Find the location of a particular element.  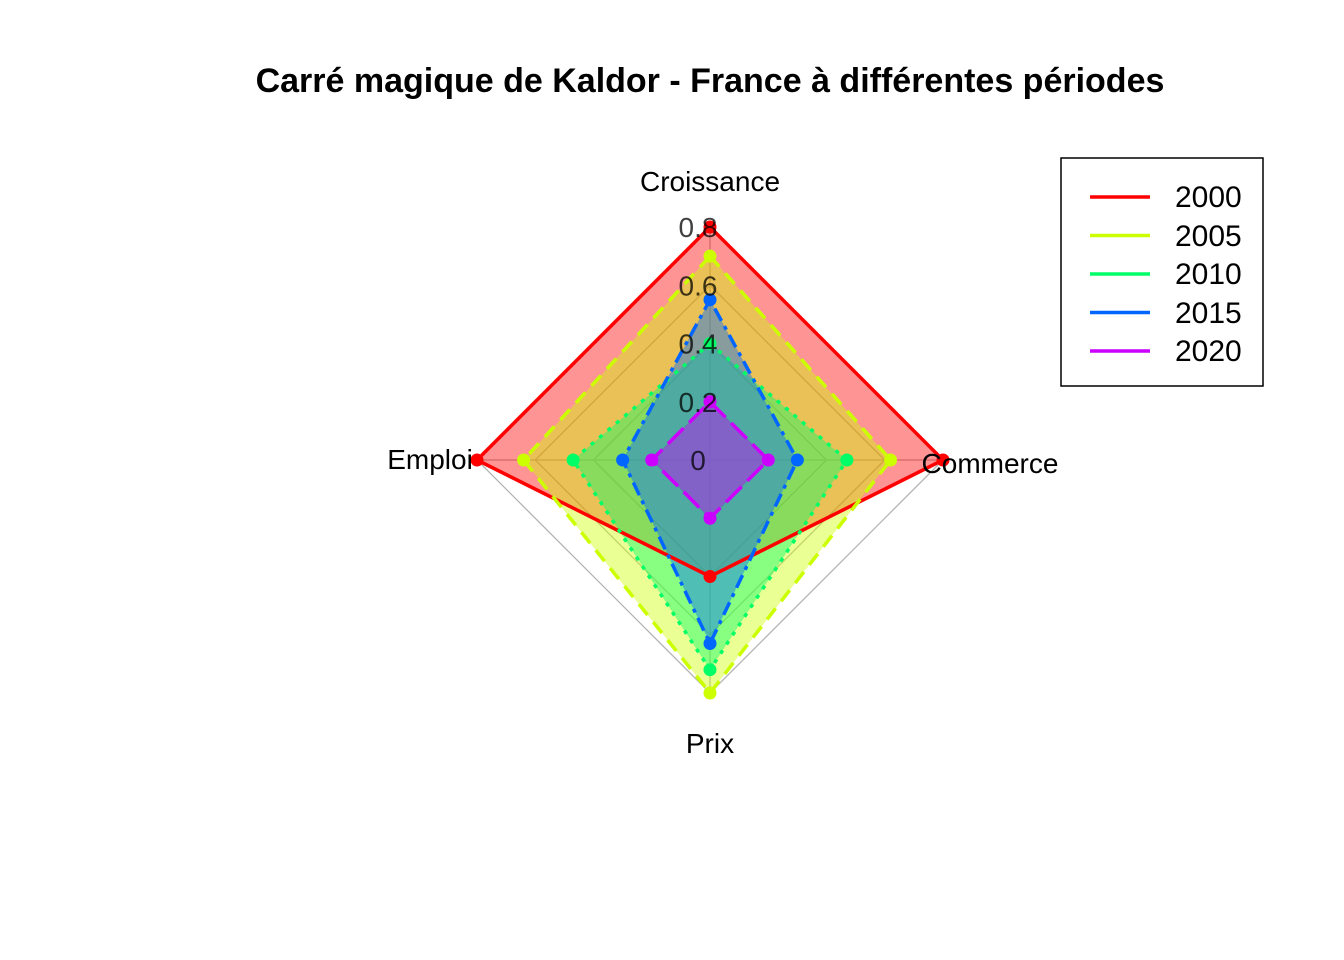

tick-label: 0.6 is located at coordinates (698, 285).